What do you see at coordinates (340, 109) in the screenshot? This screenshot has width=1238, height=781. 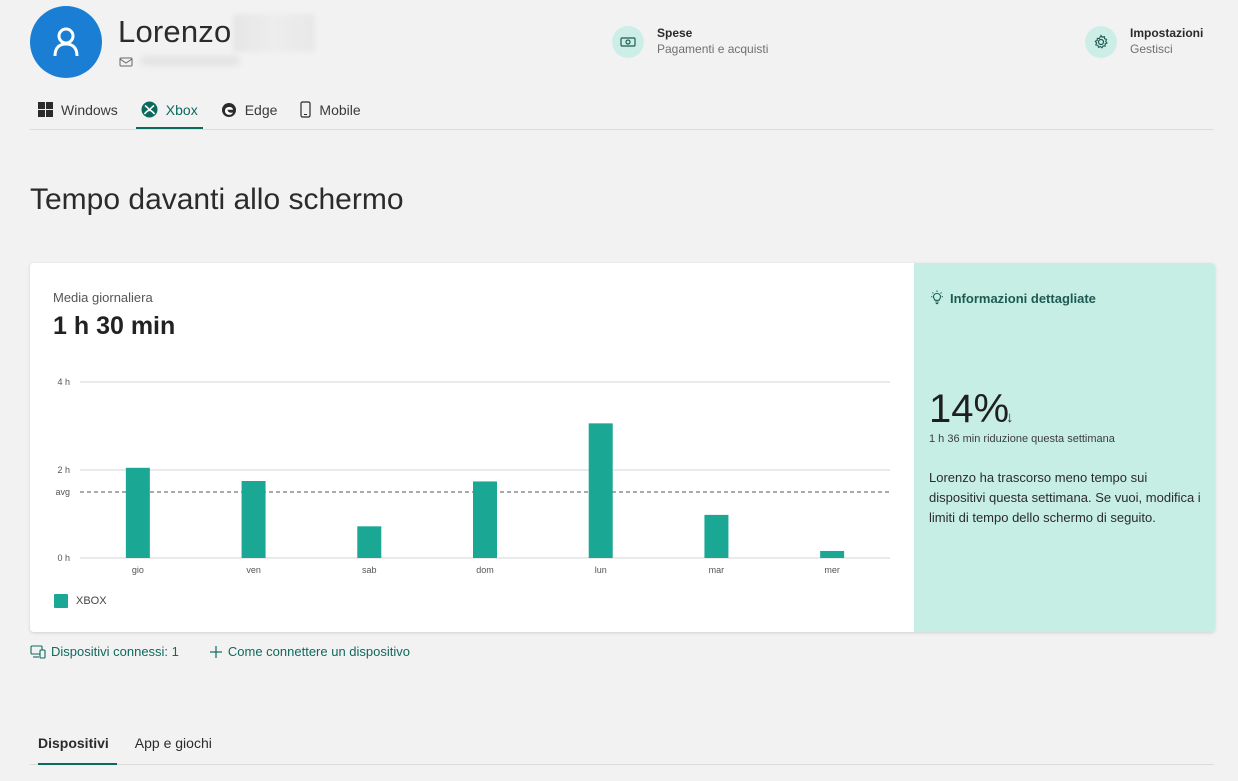 I see `tab-label: Mobile` at bounding box center [340, 109].